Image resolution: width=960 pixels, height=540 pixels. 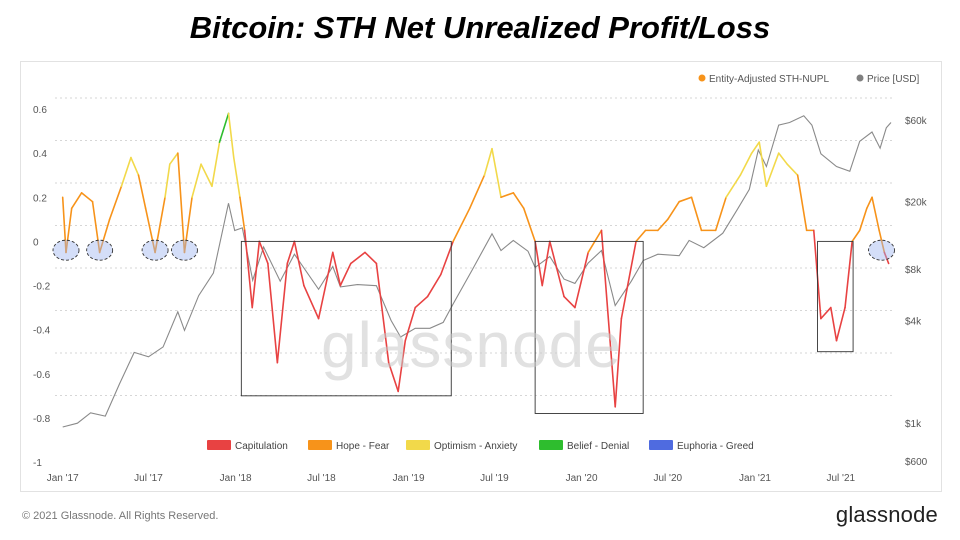 I want to click on page-title: Bitcoin: STH Net Unrealized Profit/Loss, so click(x=480, y=27).